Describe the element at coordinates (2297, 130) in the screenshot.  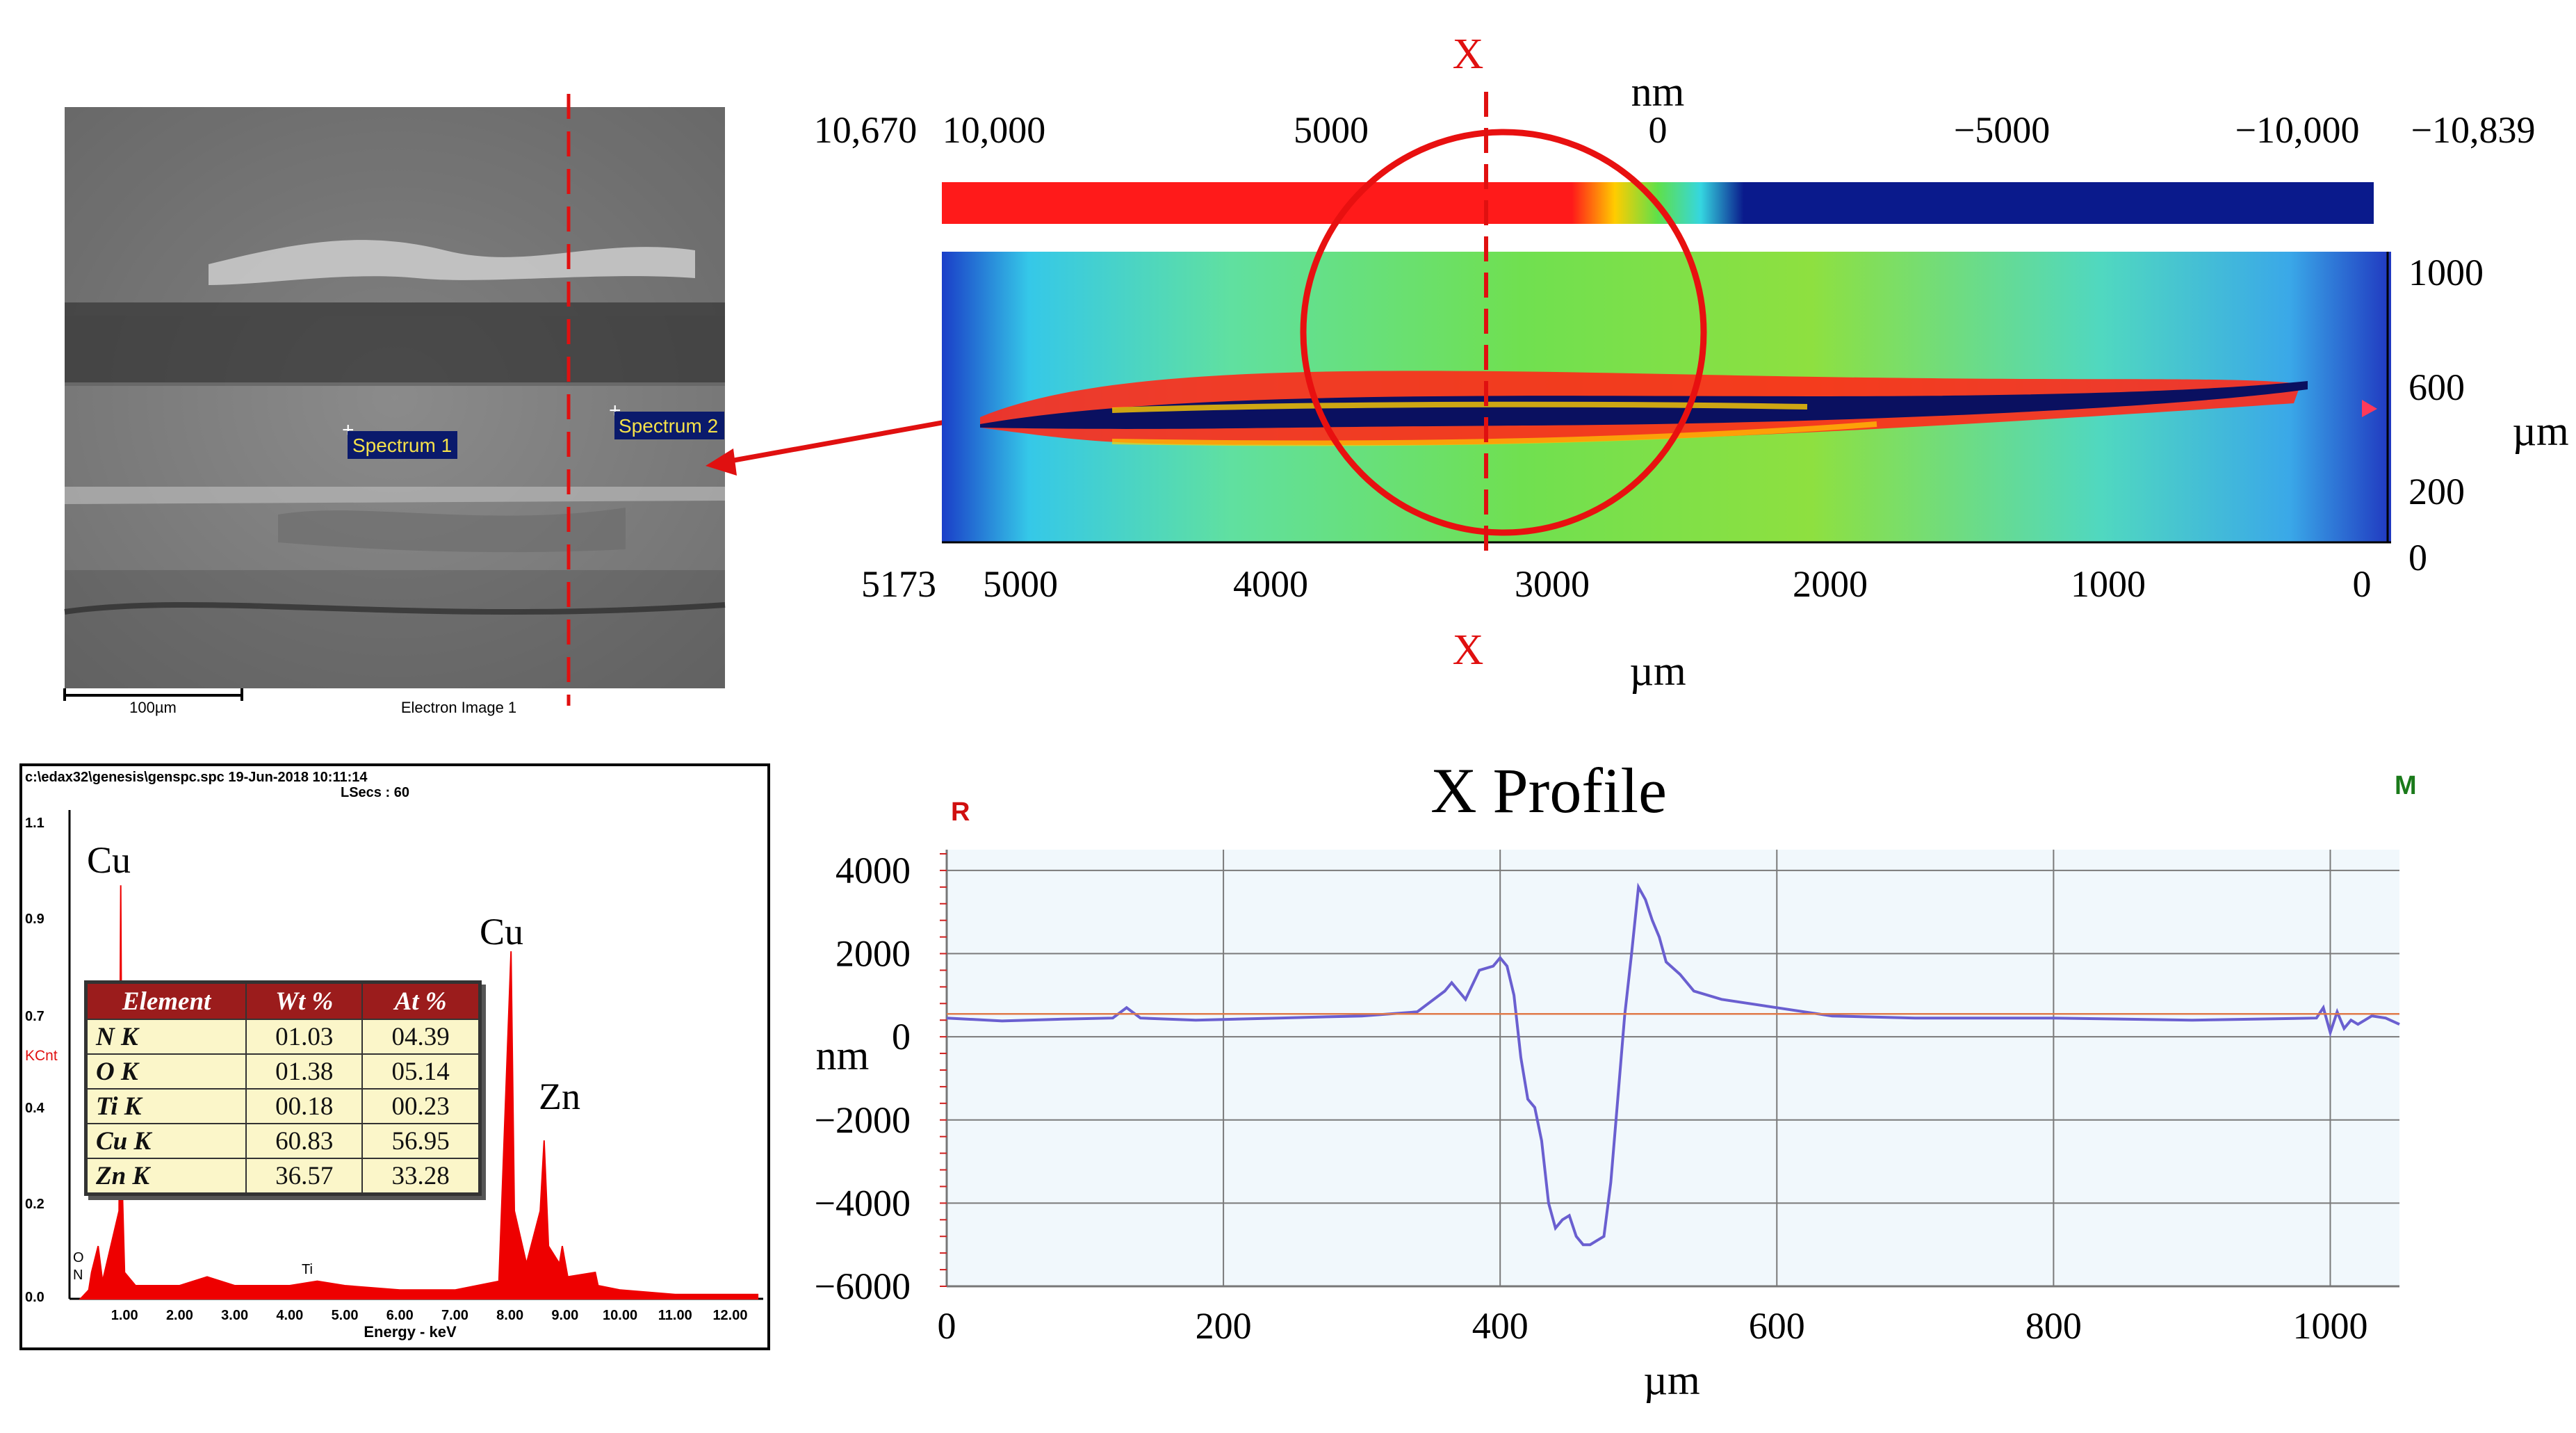
I see `colorbar-tick-label: −10,000` at that location.